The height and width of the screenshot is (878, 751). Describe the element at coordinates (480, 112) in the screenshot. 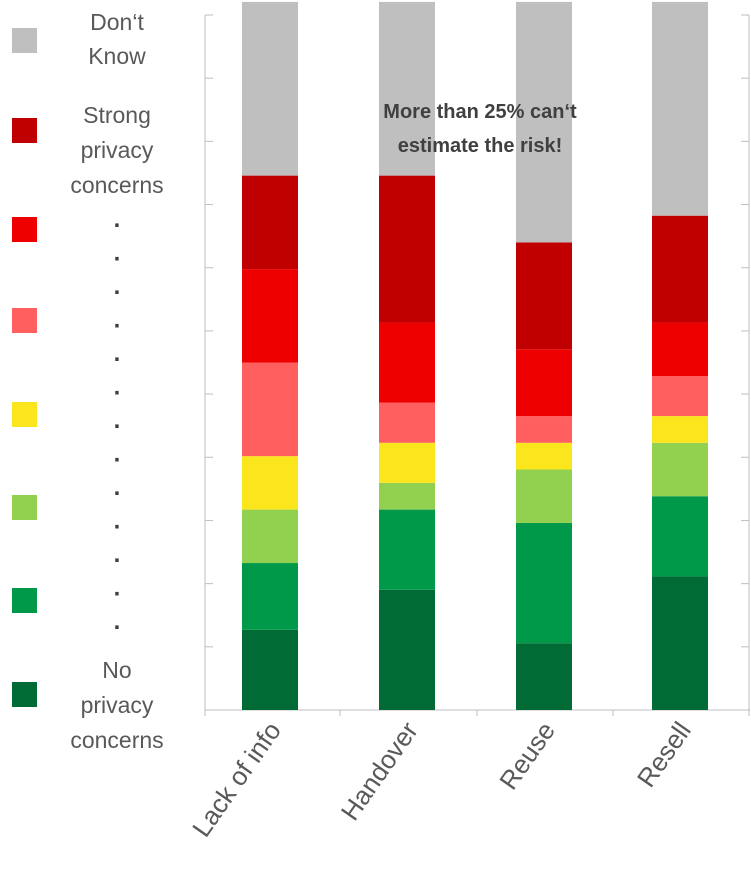

I see `annotation-line-1: More than 25% can‘t` at that location.